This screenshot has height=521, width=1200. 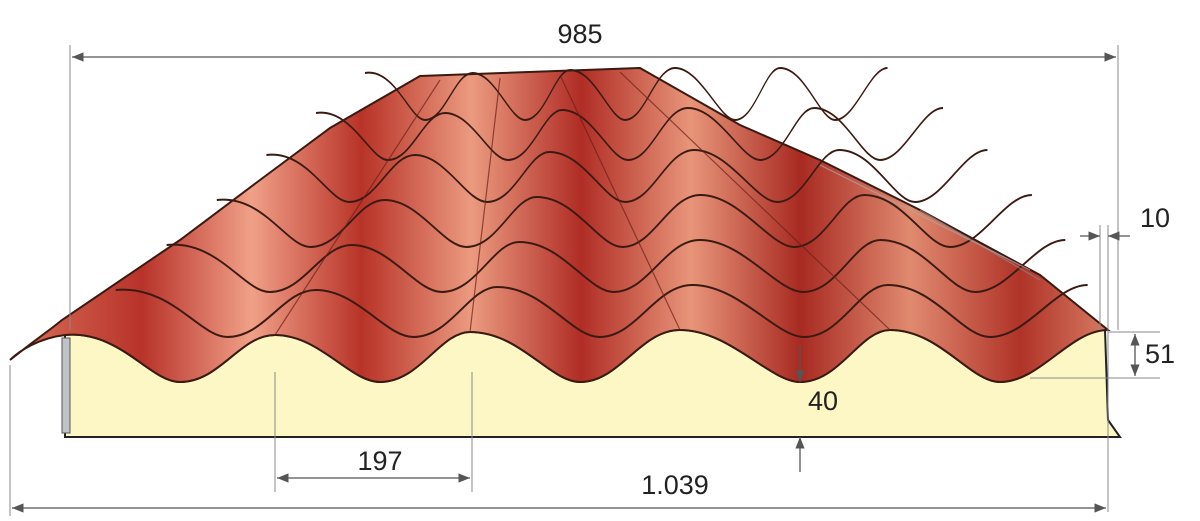 What do you see at coordinates (675, 485) in the screenshot?
I see `dimension-label: 1.039` at bounding box center [675, 485].